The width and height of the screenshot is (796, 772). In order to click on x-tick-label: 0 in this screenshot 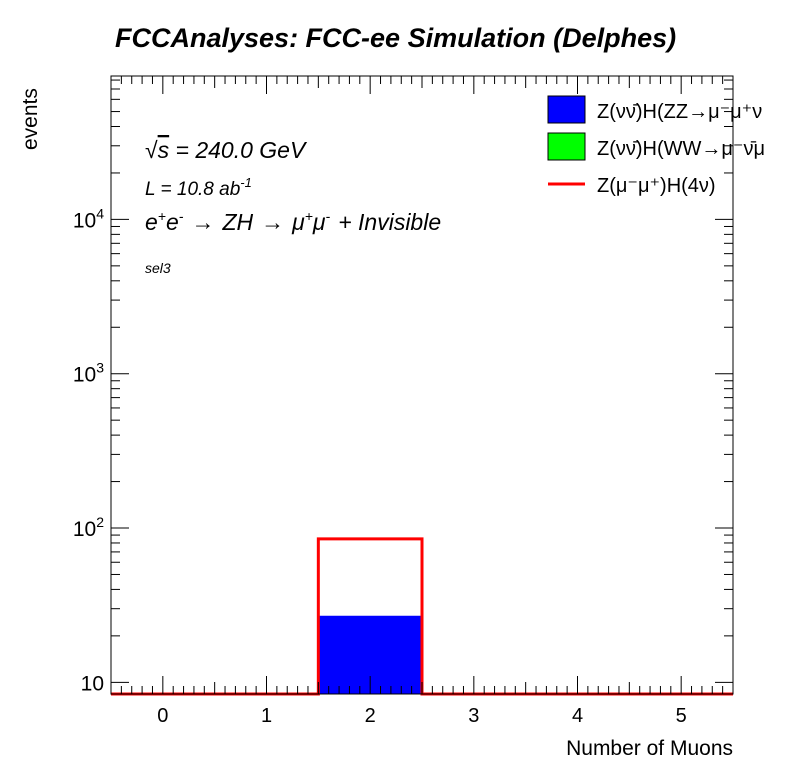, I will do `click(162, 716)`.